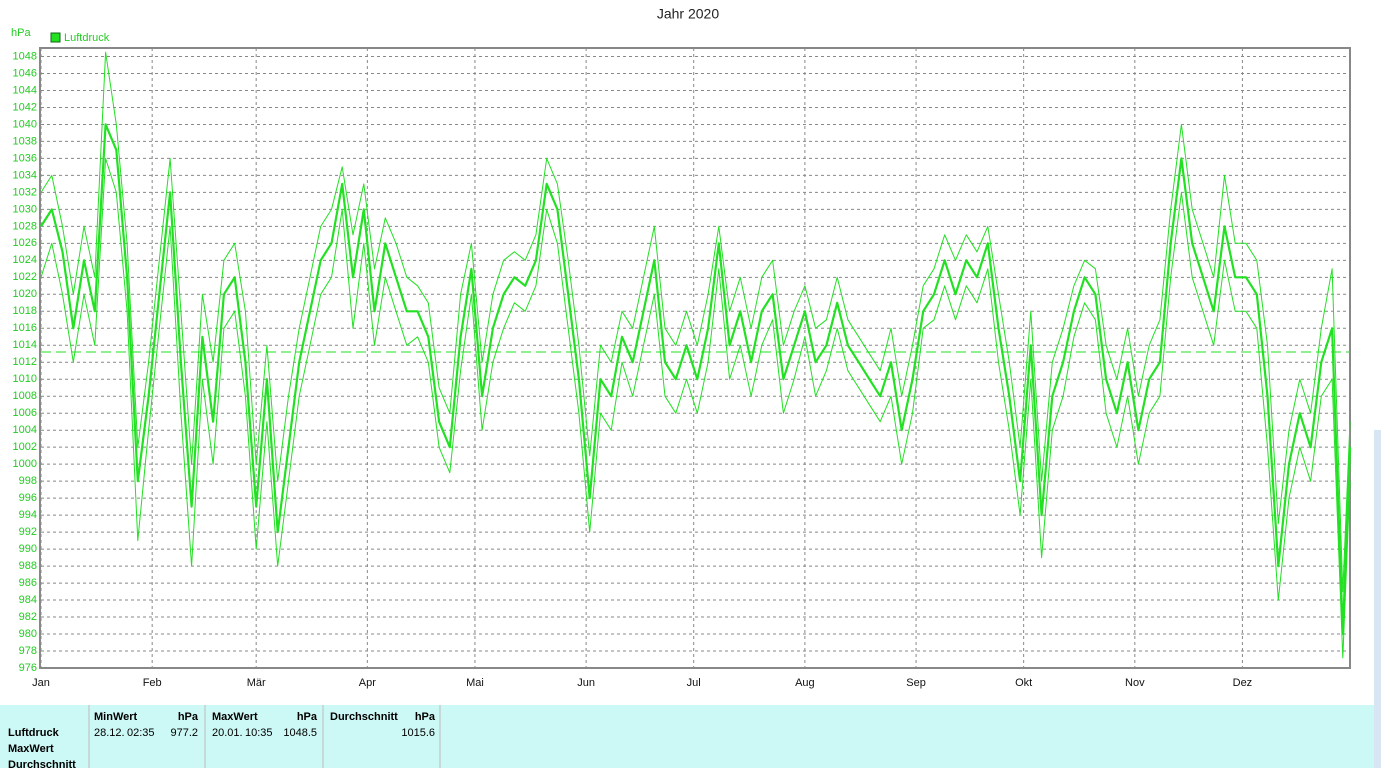 This screenshot has height=768, width=1381. I want to click on x-tick-label: Apr, so click(367, 683).